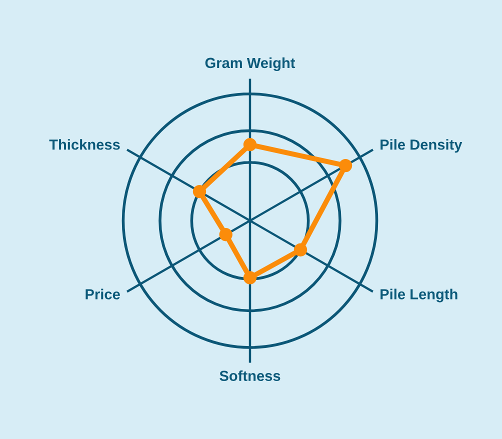 The width and height of the screenshot is (502, 439). Describe the element at coordinates (419, 295) in the screenshot. I see `spoke-label: Pile Length` at that location.